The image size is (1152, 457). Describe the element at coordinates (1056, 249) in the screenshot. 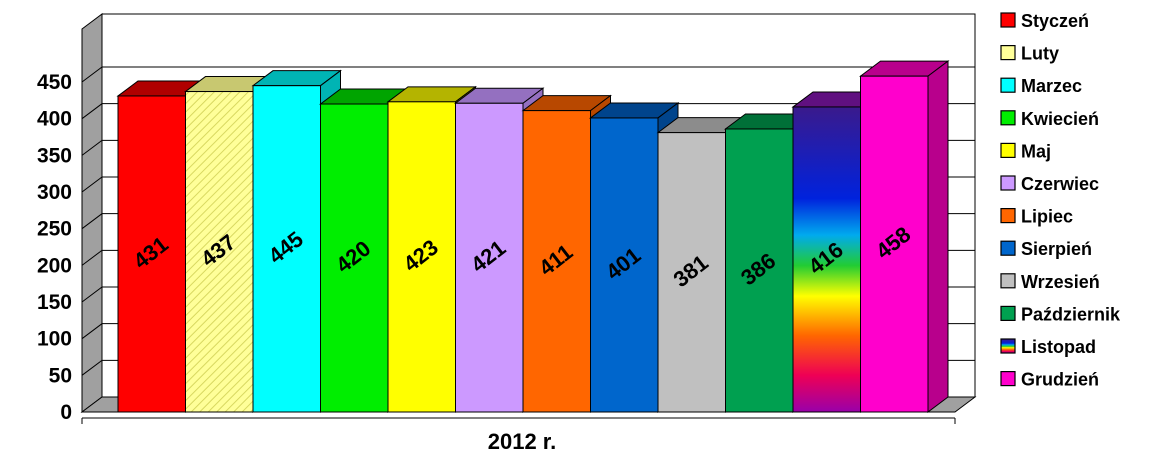

I see `legend-label: Sierpień` at that location.